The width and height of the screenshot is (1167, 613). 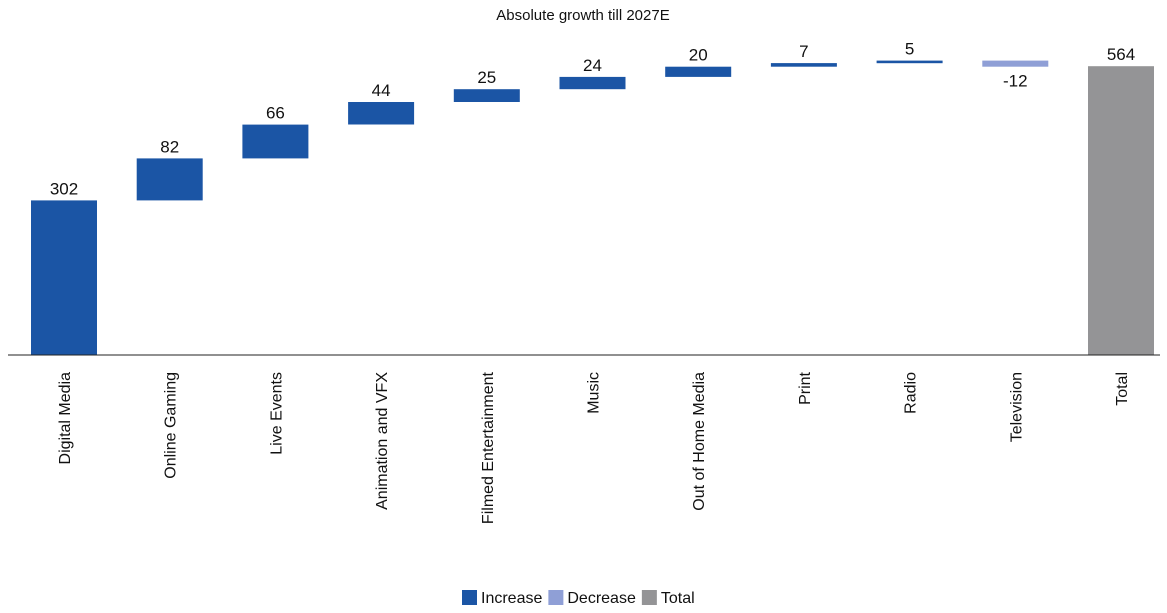 I want to click on bar-out-of-home-media, so click(x=698, y=71).